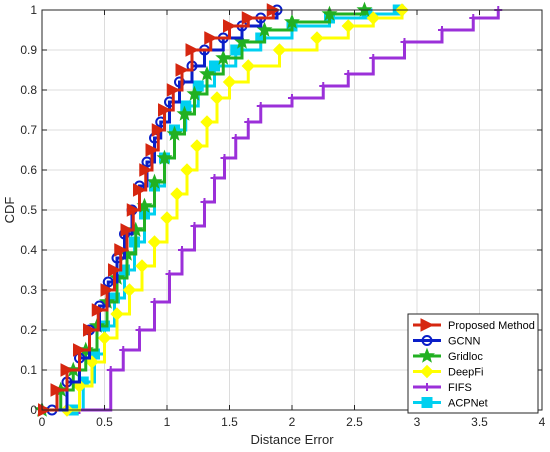  I want to click on y-tick-label: 0.2, so click(28, 330).